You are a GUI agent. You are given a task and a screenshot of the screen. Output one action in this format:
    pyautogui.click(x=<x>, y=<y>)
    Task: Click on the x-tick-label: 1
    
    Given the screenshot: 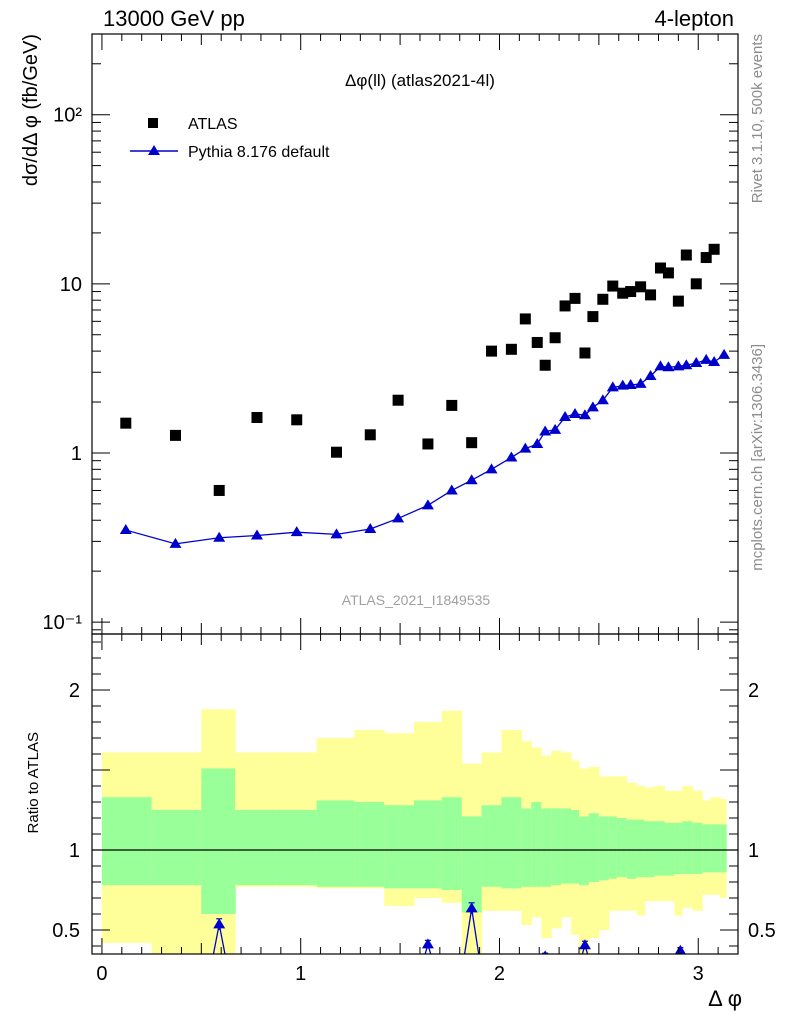 What is the action you would take?
    pyautogui.click(x=300, y=974)
    